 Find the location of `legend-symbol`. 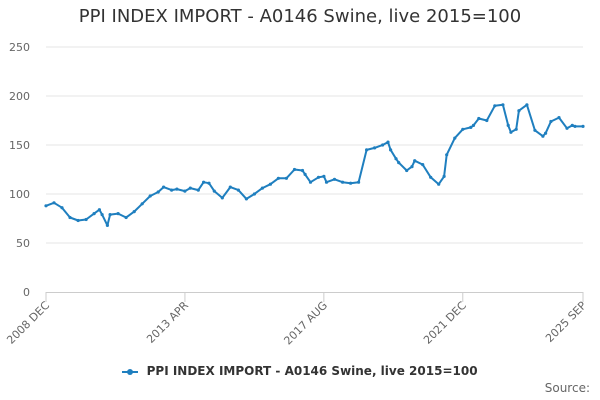

legend-symbol is located at coordinates (130, 372).